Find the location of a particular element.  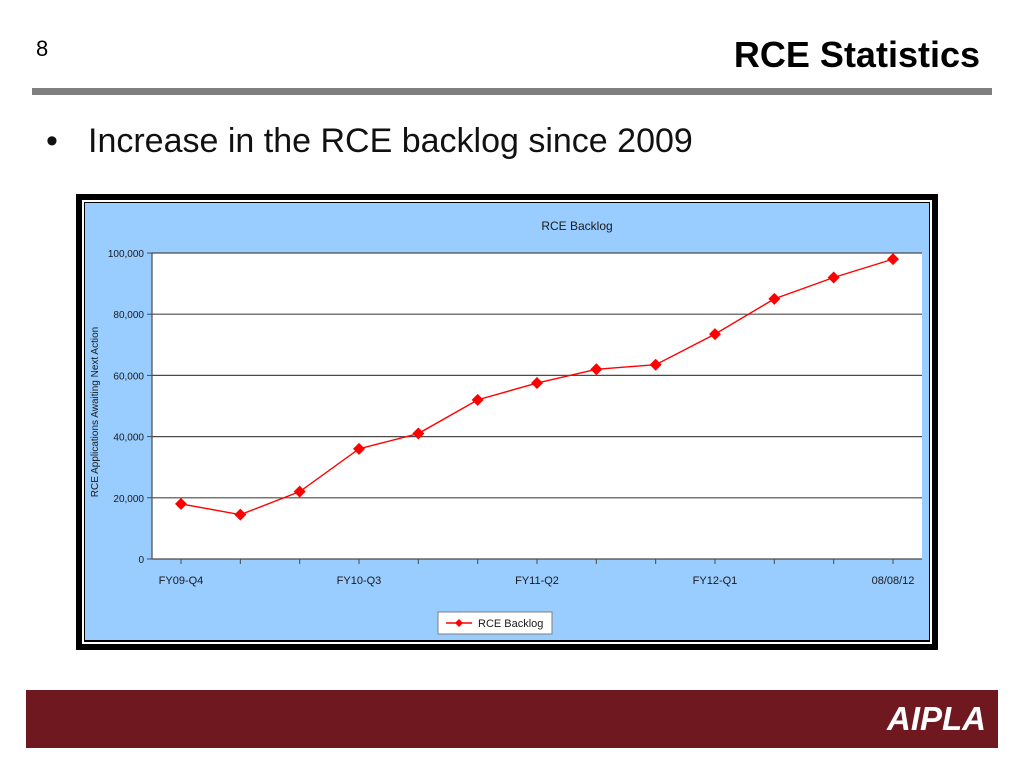

footer-bar: AIPLA is located at coordinates (512, 719).